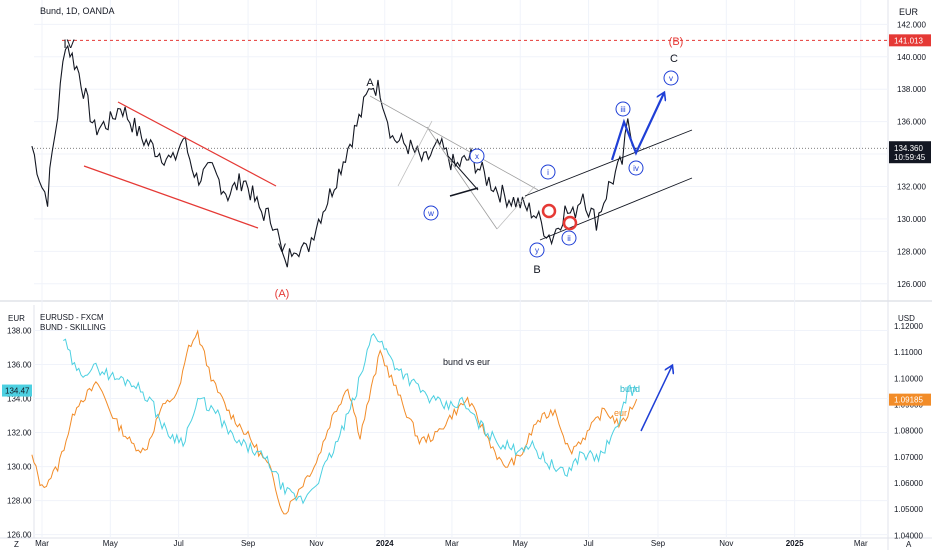 The image size is (932, 550). Describe the element at coordinates (608, 163) in the screenshot. I see `rising-channel-upper` at that location.